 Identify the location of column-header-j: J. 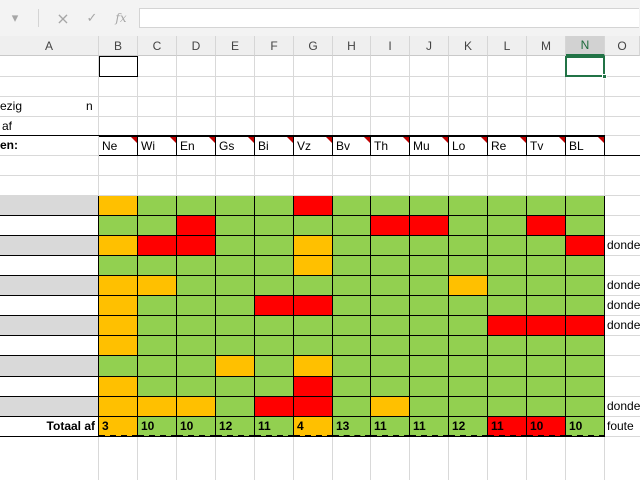
(429, 46).